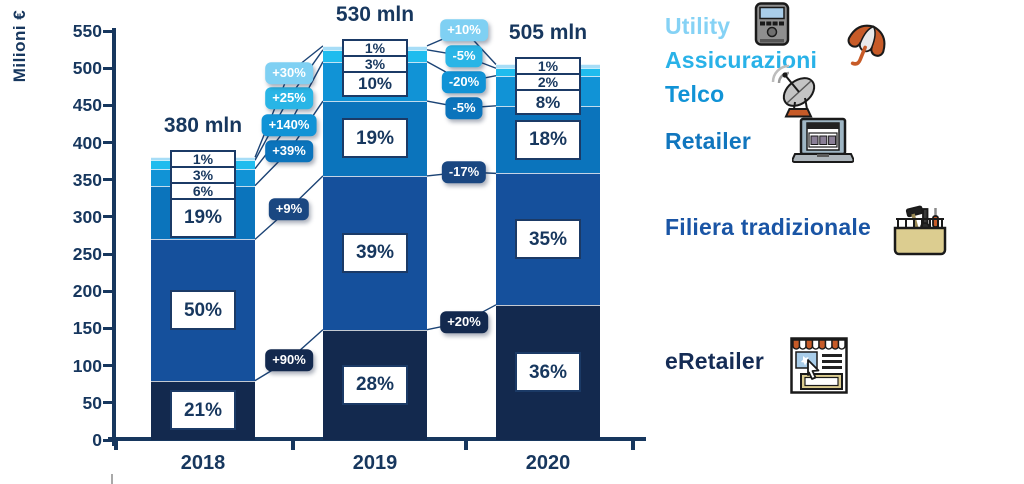 This screenshot has width=1024, height=484. I want to click on legend-item-telco: Telco, so click(695, 94).